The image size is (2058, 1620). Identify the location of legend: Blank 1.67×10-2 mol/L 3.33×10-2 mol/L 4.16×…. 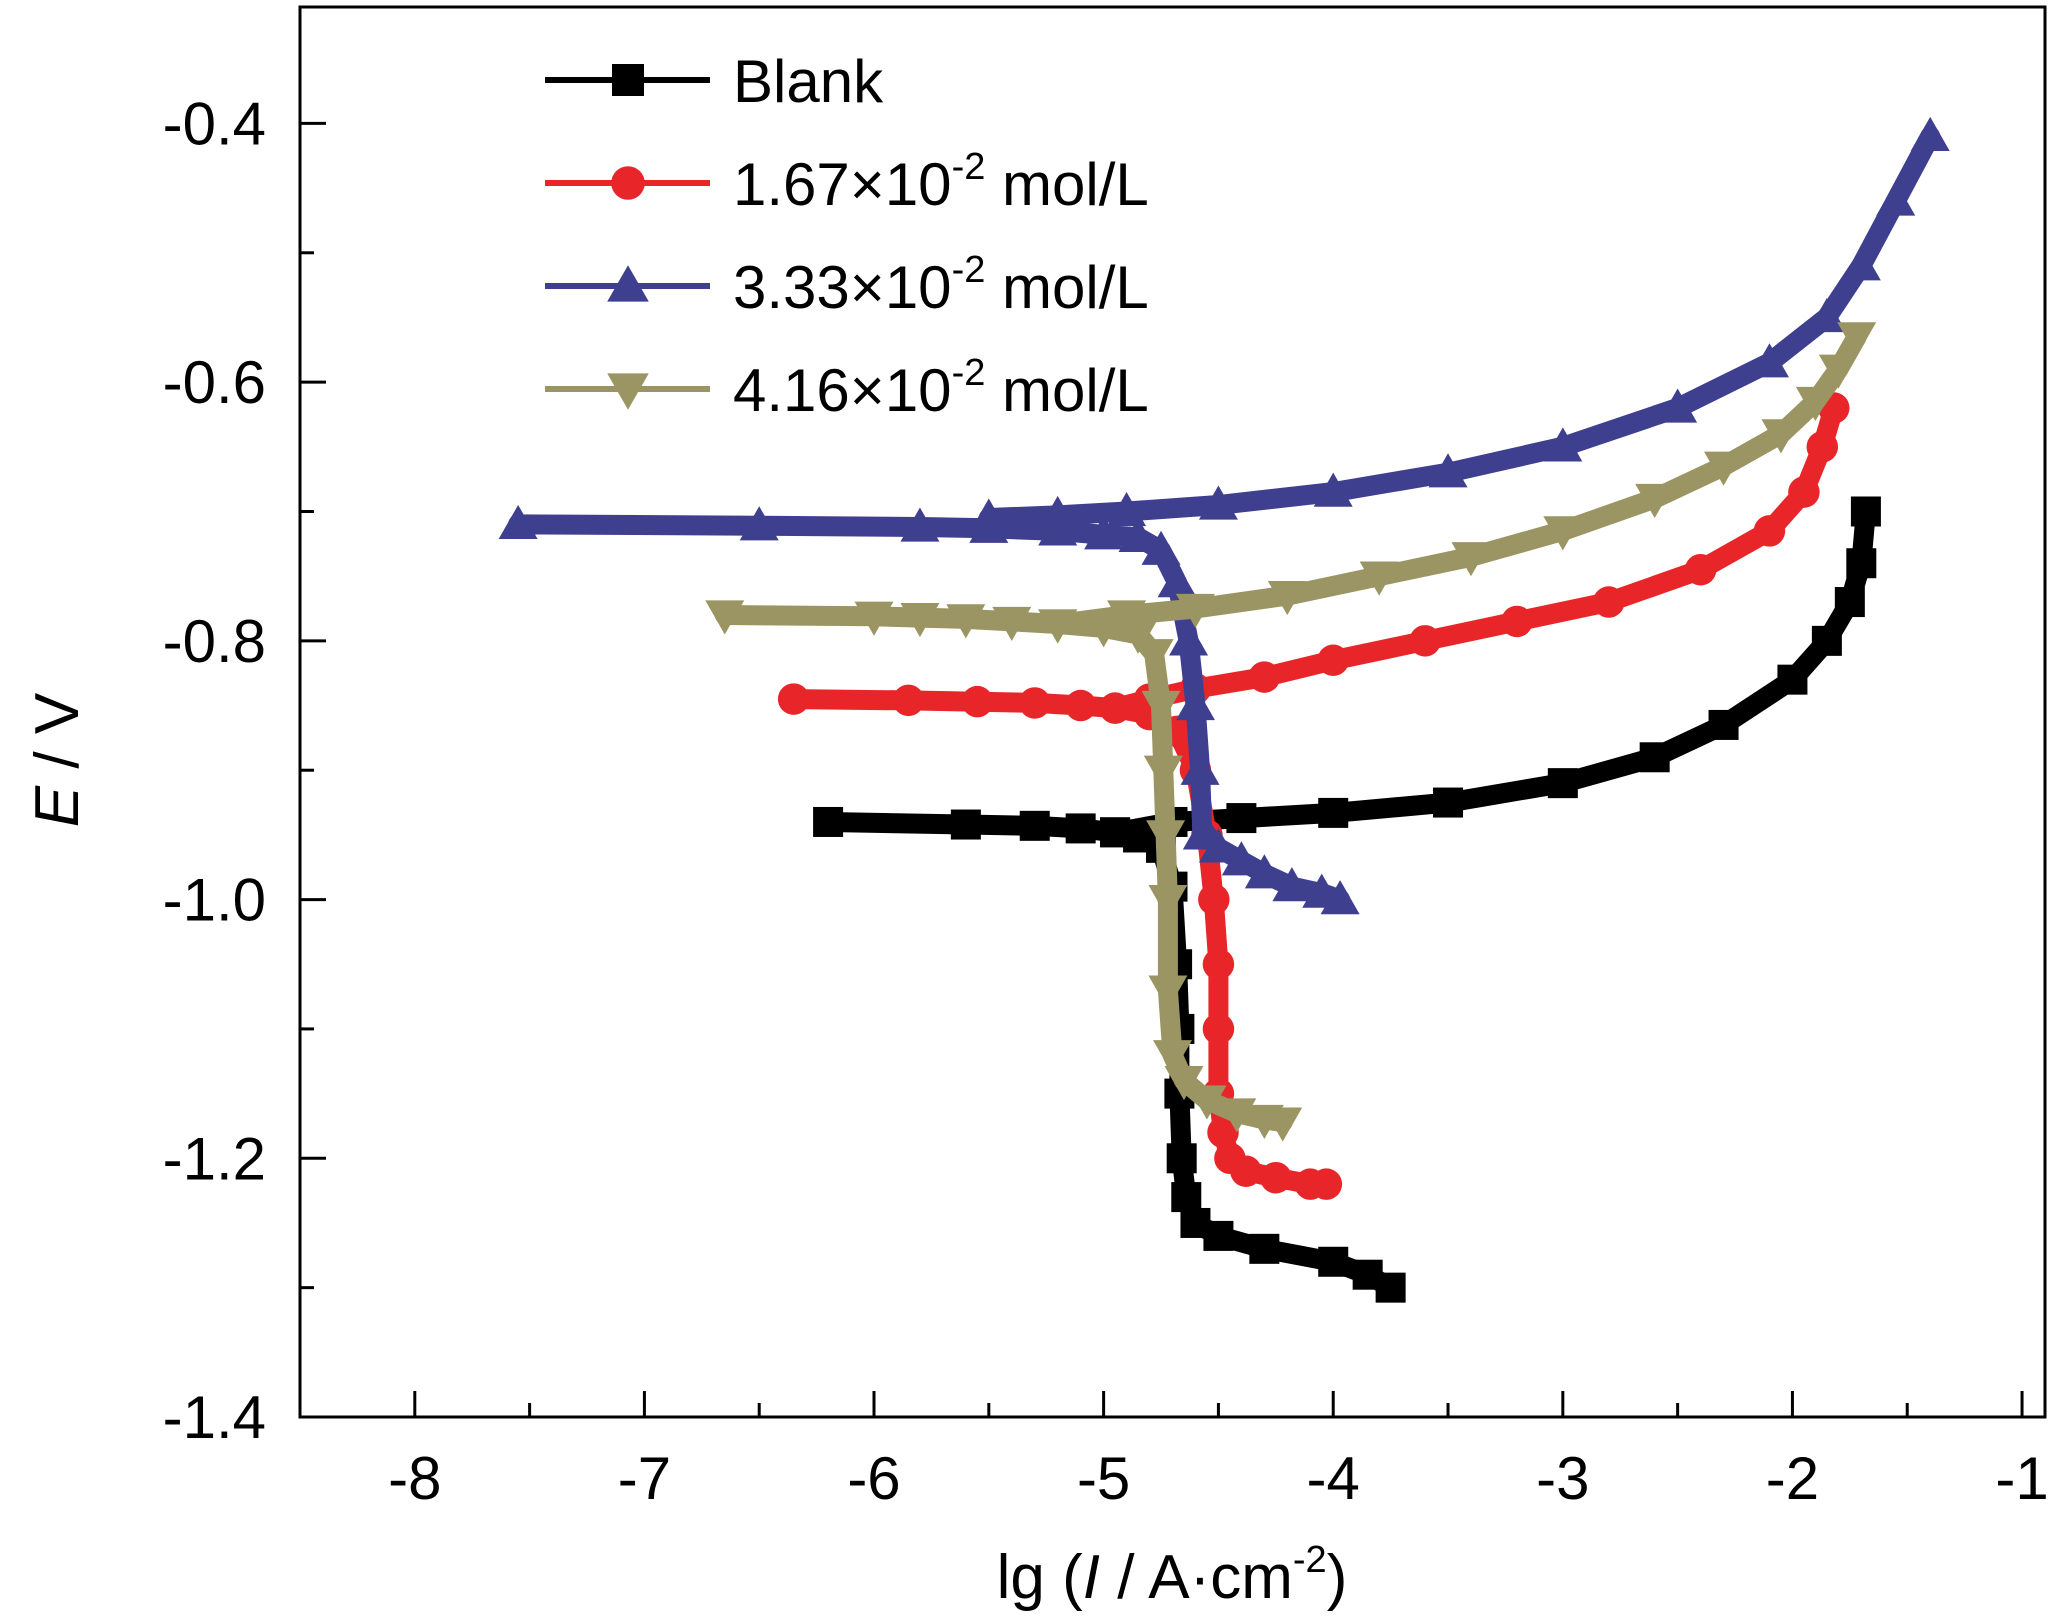
(847, 236).